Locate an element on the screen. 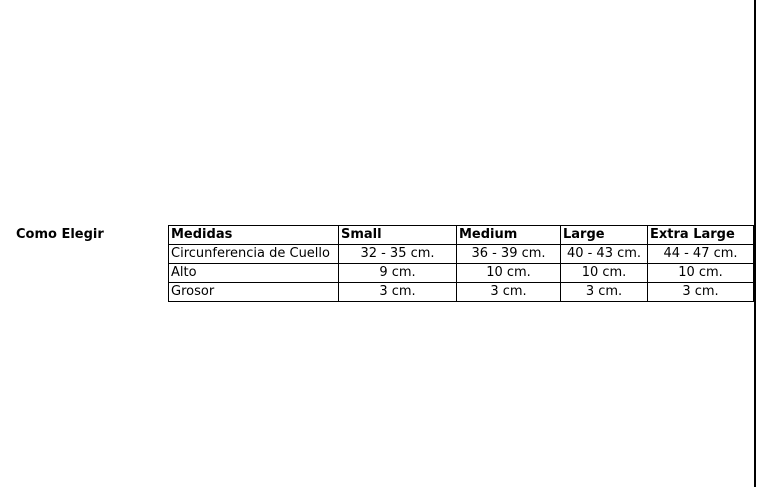  table-row: Grosor 3 cm. 3 cm. 3 cm. 3 cm. is located at coordinates (461, 292).